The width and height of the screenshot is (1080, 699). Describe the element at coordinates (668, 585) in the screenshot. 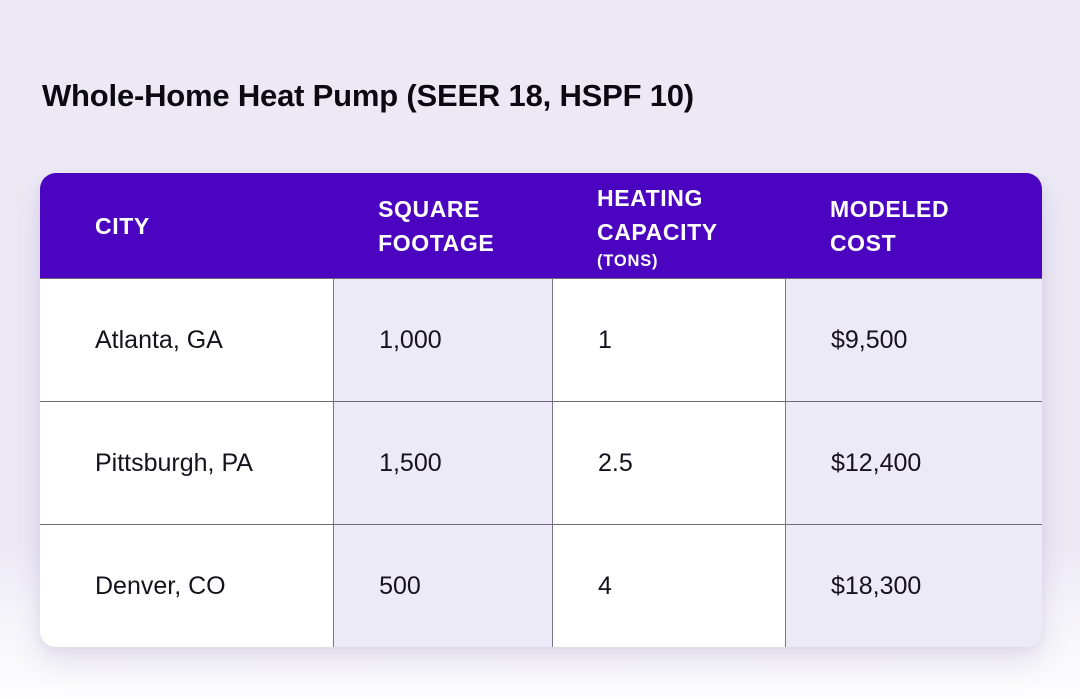

I see `cell-heating-capacity: 4` at that location.